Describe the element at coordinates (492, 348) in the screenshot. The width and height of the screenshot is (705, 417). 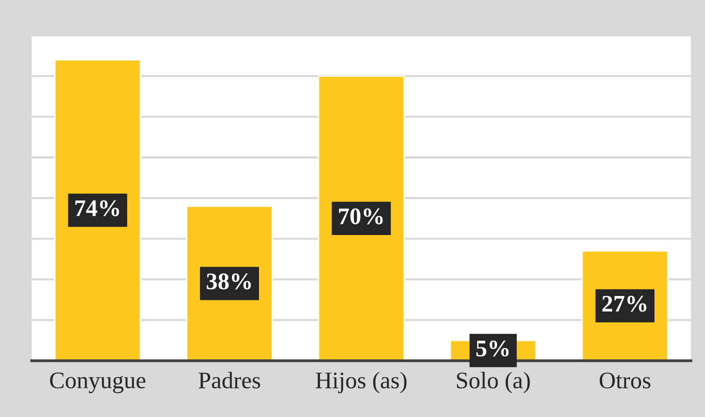
I see `data-label: 5%` at that location.